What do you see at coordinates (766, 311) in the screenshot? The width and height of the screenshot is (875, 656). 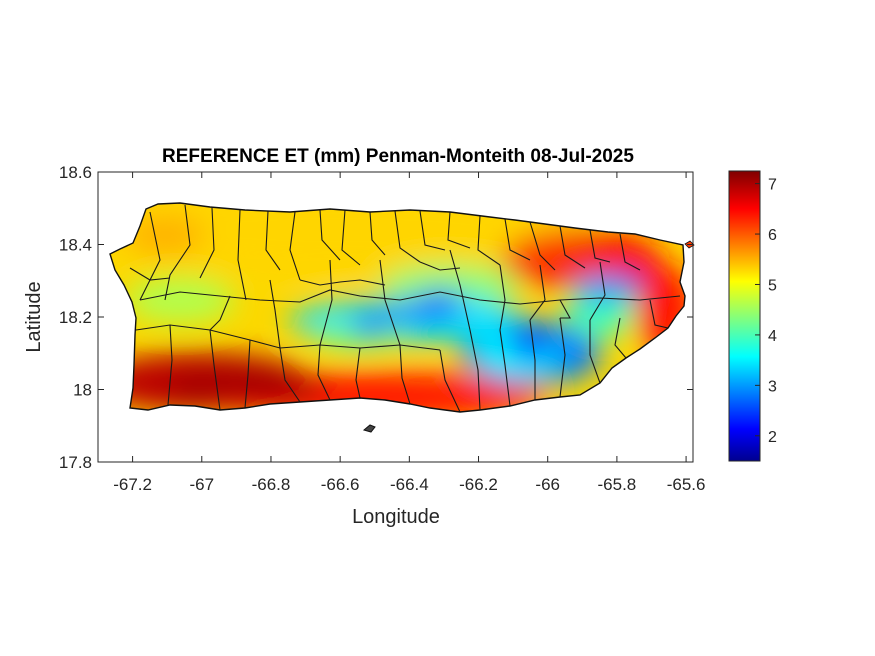 I see `colorbar-ticks: 2 3 4 5 6 7` at bounding box center [766, 311].